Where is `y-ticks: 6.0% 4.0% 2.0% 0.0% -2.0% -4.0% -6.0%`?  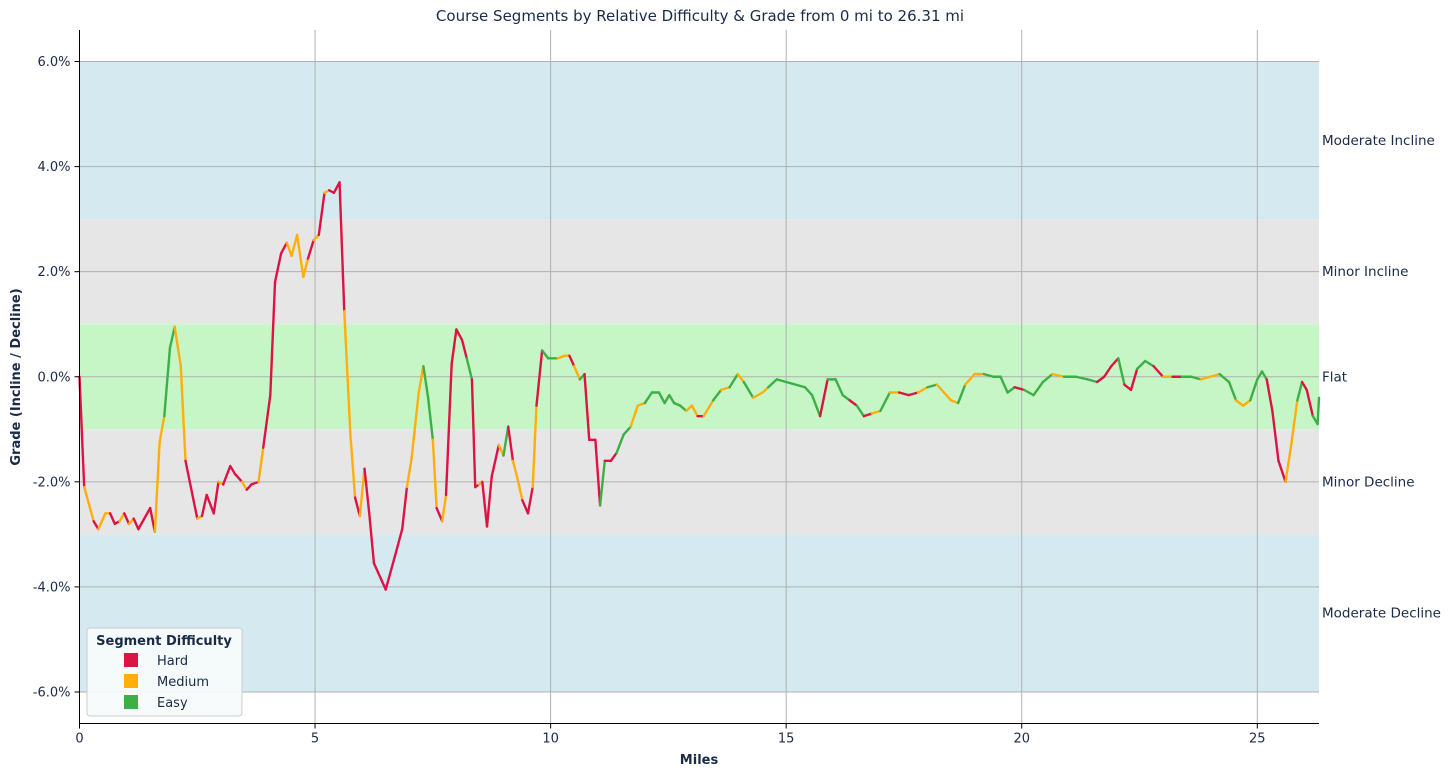 y-ticks: 6.0% 4.0% 2.0% 0.0% -2.0% -4.0% -6.0% is located at coordinates (56, 377).